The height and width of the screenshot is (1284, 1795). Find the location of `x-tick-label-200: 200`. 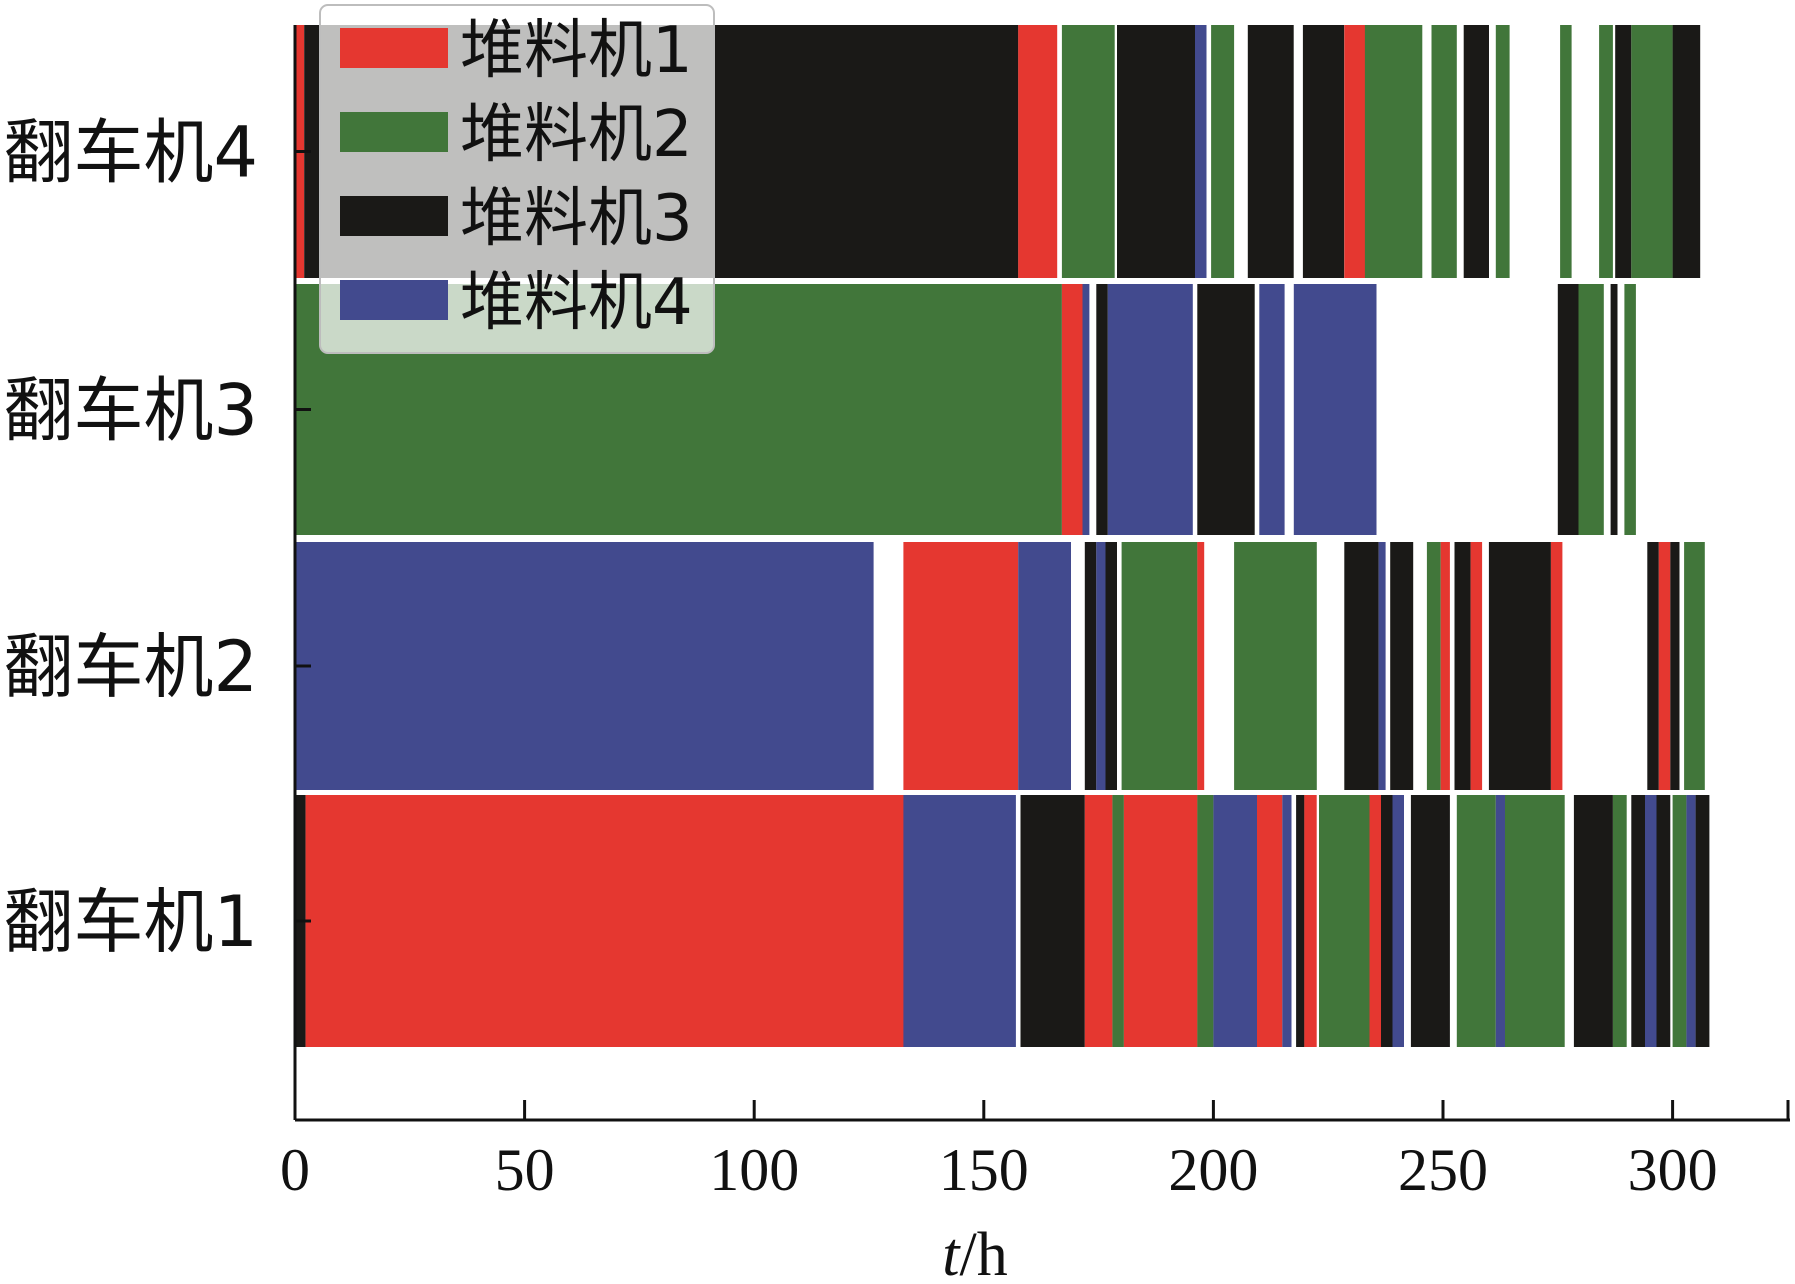

x-tick-label-200: 200 is located at coordinates (1213, 1170).